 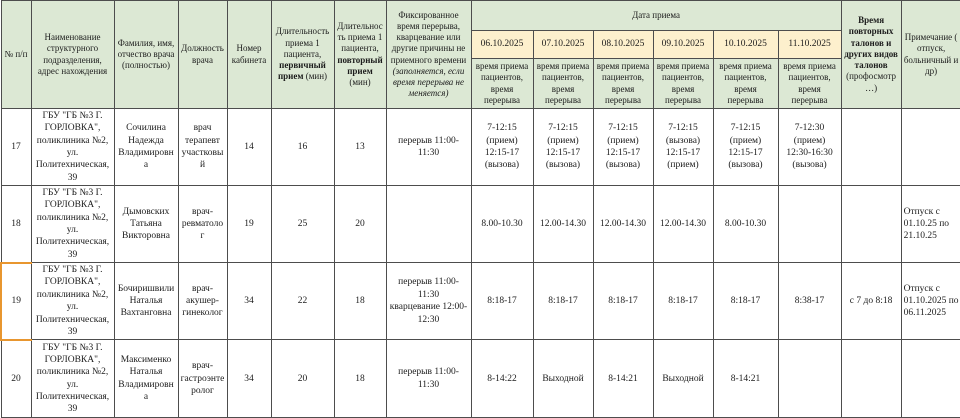 What do you see at coordinates (930, 224) in the screenshot?
I see `cell-note: Отпуск с 01.10.25 по 21.10.25` at bounding box center [930, 224].